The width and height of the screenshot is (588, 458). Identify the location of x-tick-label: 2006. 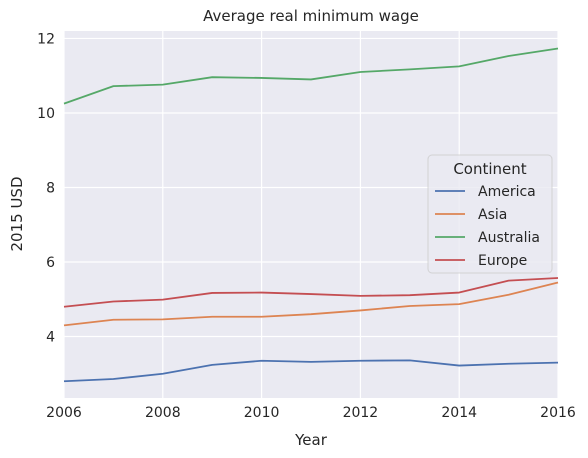
(64, 413).